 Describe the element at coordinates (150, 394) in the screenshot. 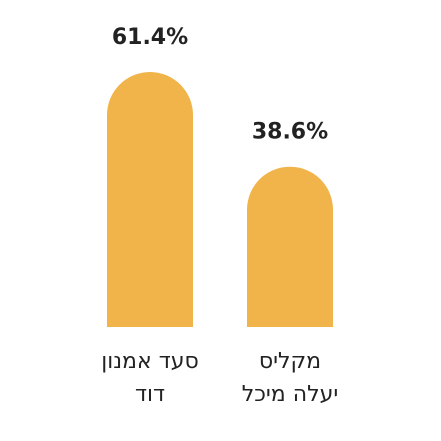

I see `x-tick-label: דוד` at that location.